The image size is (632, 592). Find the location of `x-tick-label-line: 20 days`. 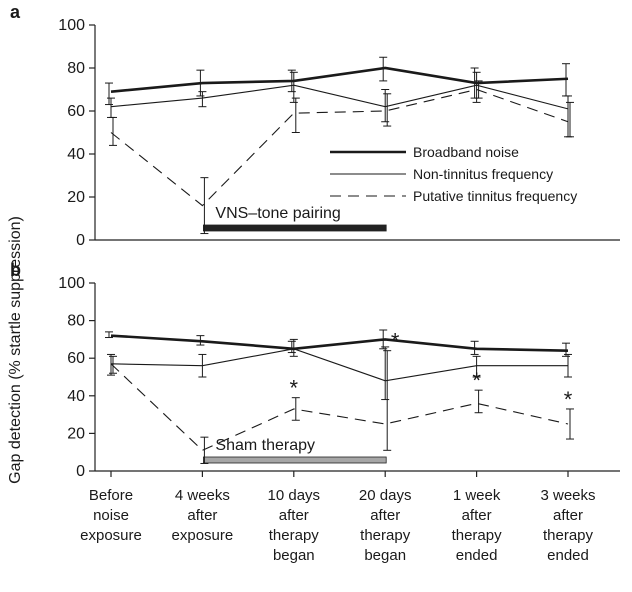

x-tick-label-line: 20 days is located at coordinates (385, 495).